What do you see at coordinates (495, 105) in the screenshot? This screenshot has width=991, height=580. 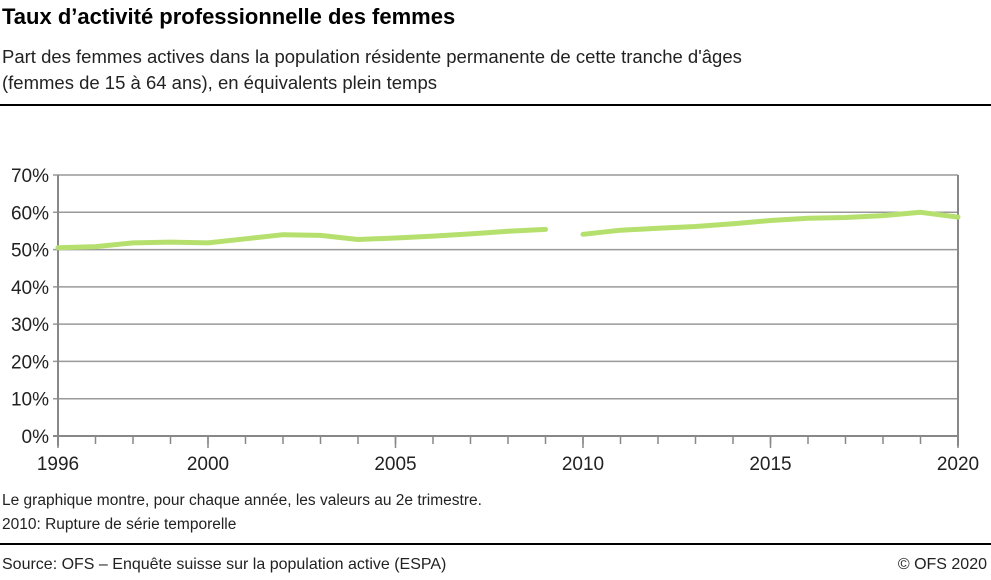 I see `header-rule` at bounding box center [495, 105].